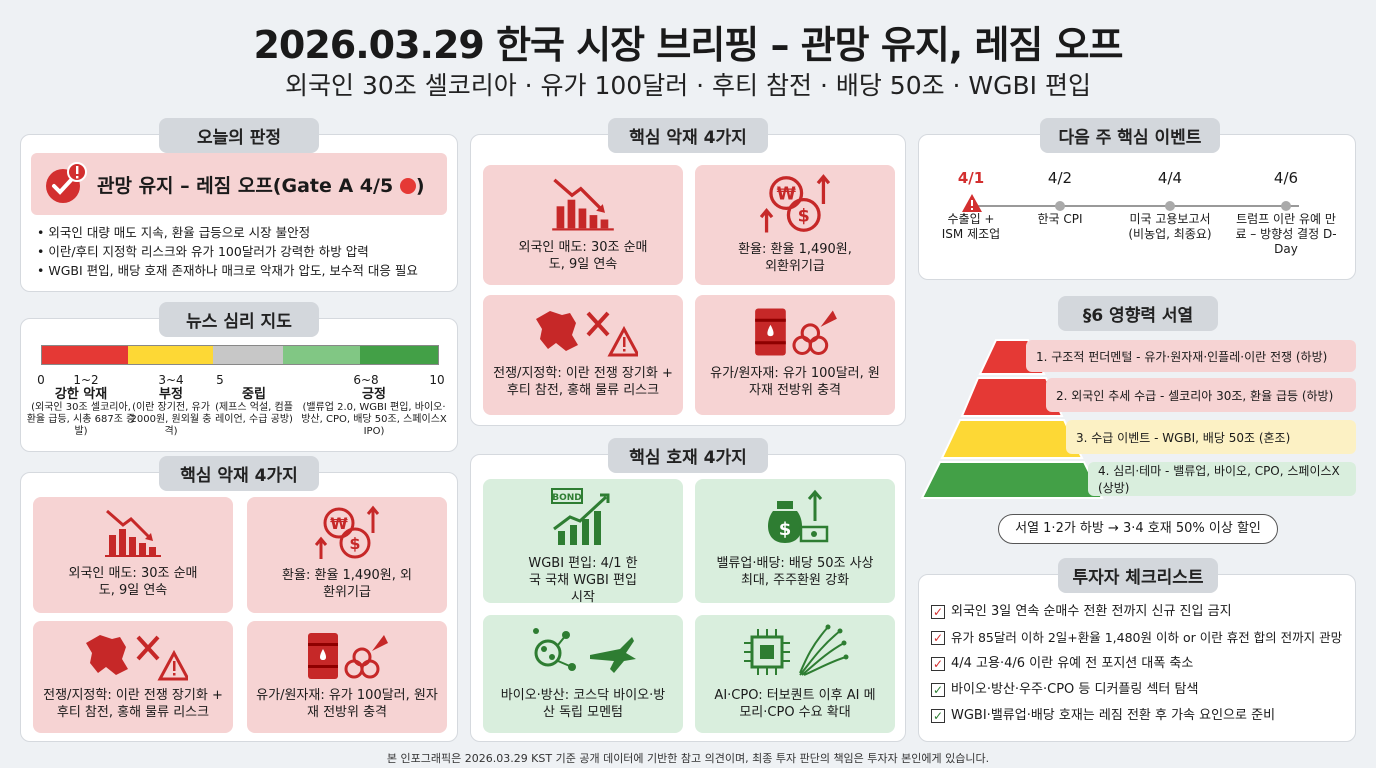 Image resolution: width=1376 pixels, height=768 pixels. Describe the element at coordinates (1286, 213) in the screenshot. I see `event-item: 4/6 트럼프 이란 유예 만료 – 방향성 결정 D-Day` at that location.